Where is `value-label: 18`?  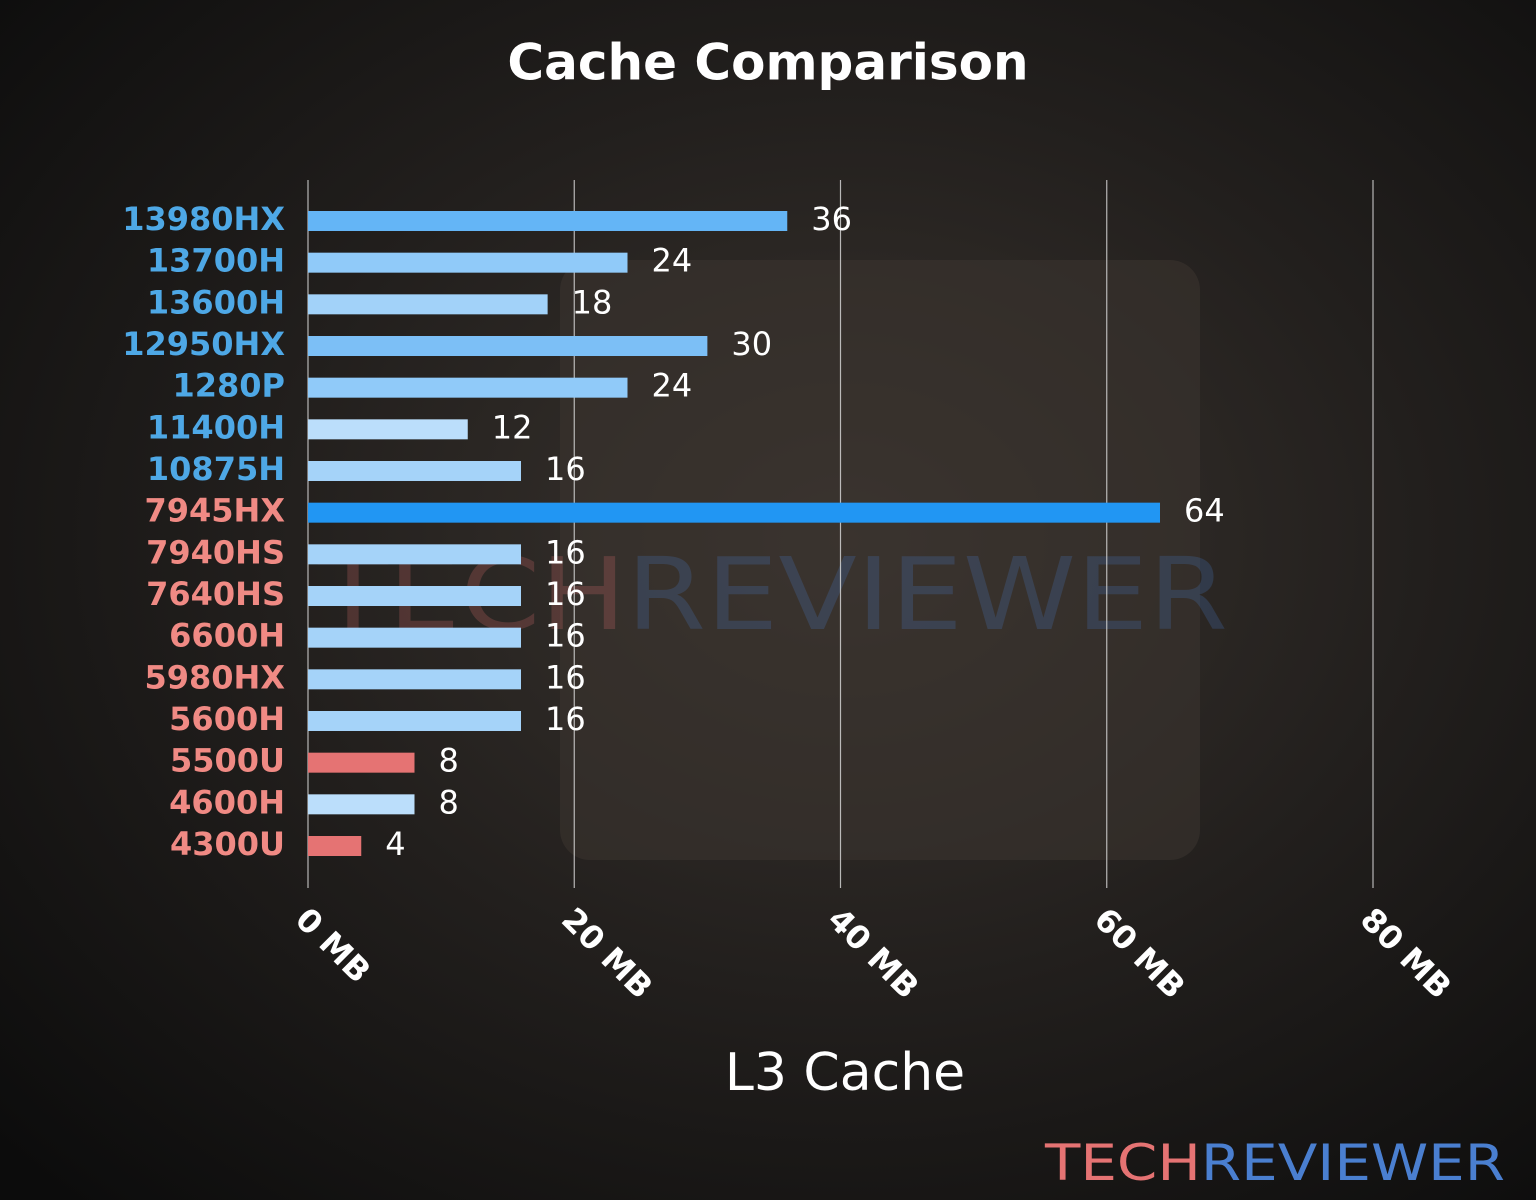
value-label: 18 is located at coordinates (592, 302).